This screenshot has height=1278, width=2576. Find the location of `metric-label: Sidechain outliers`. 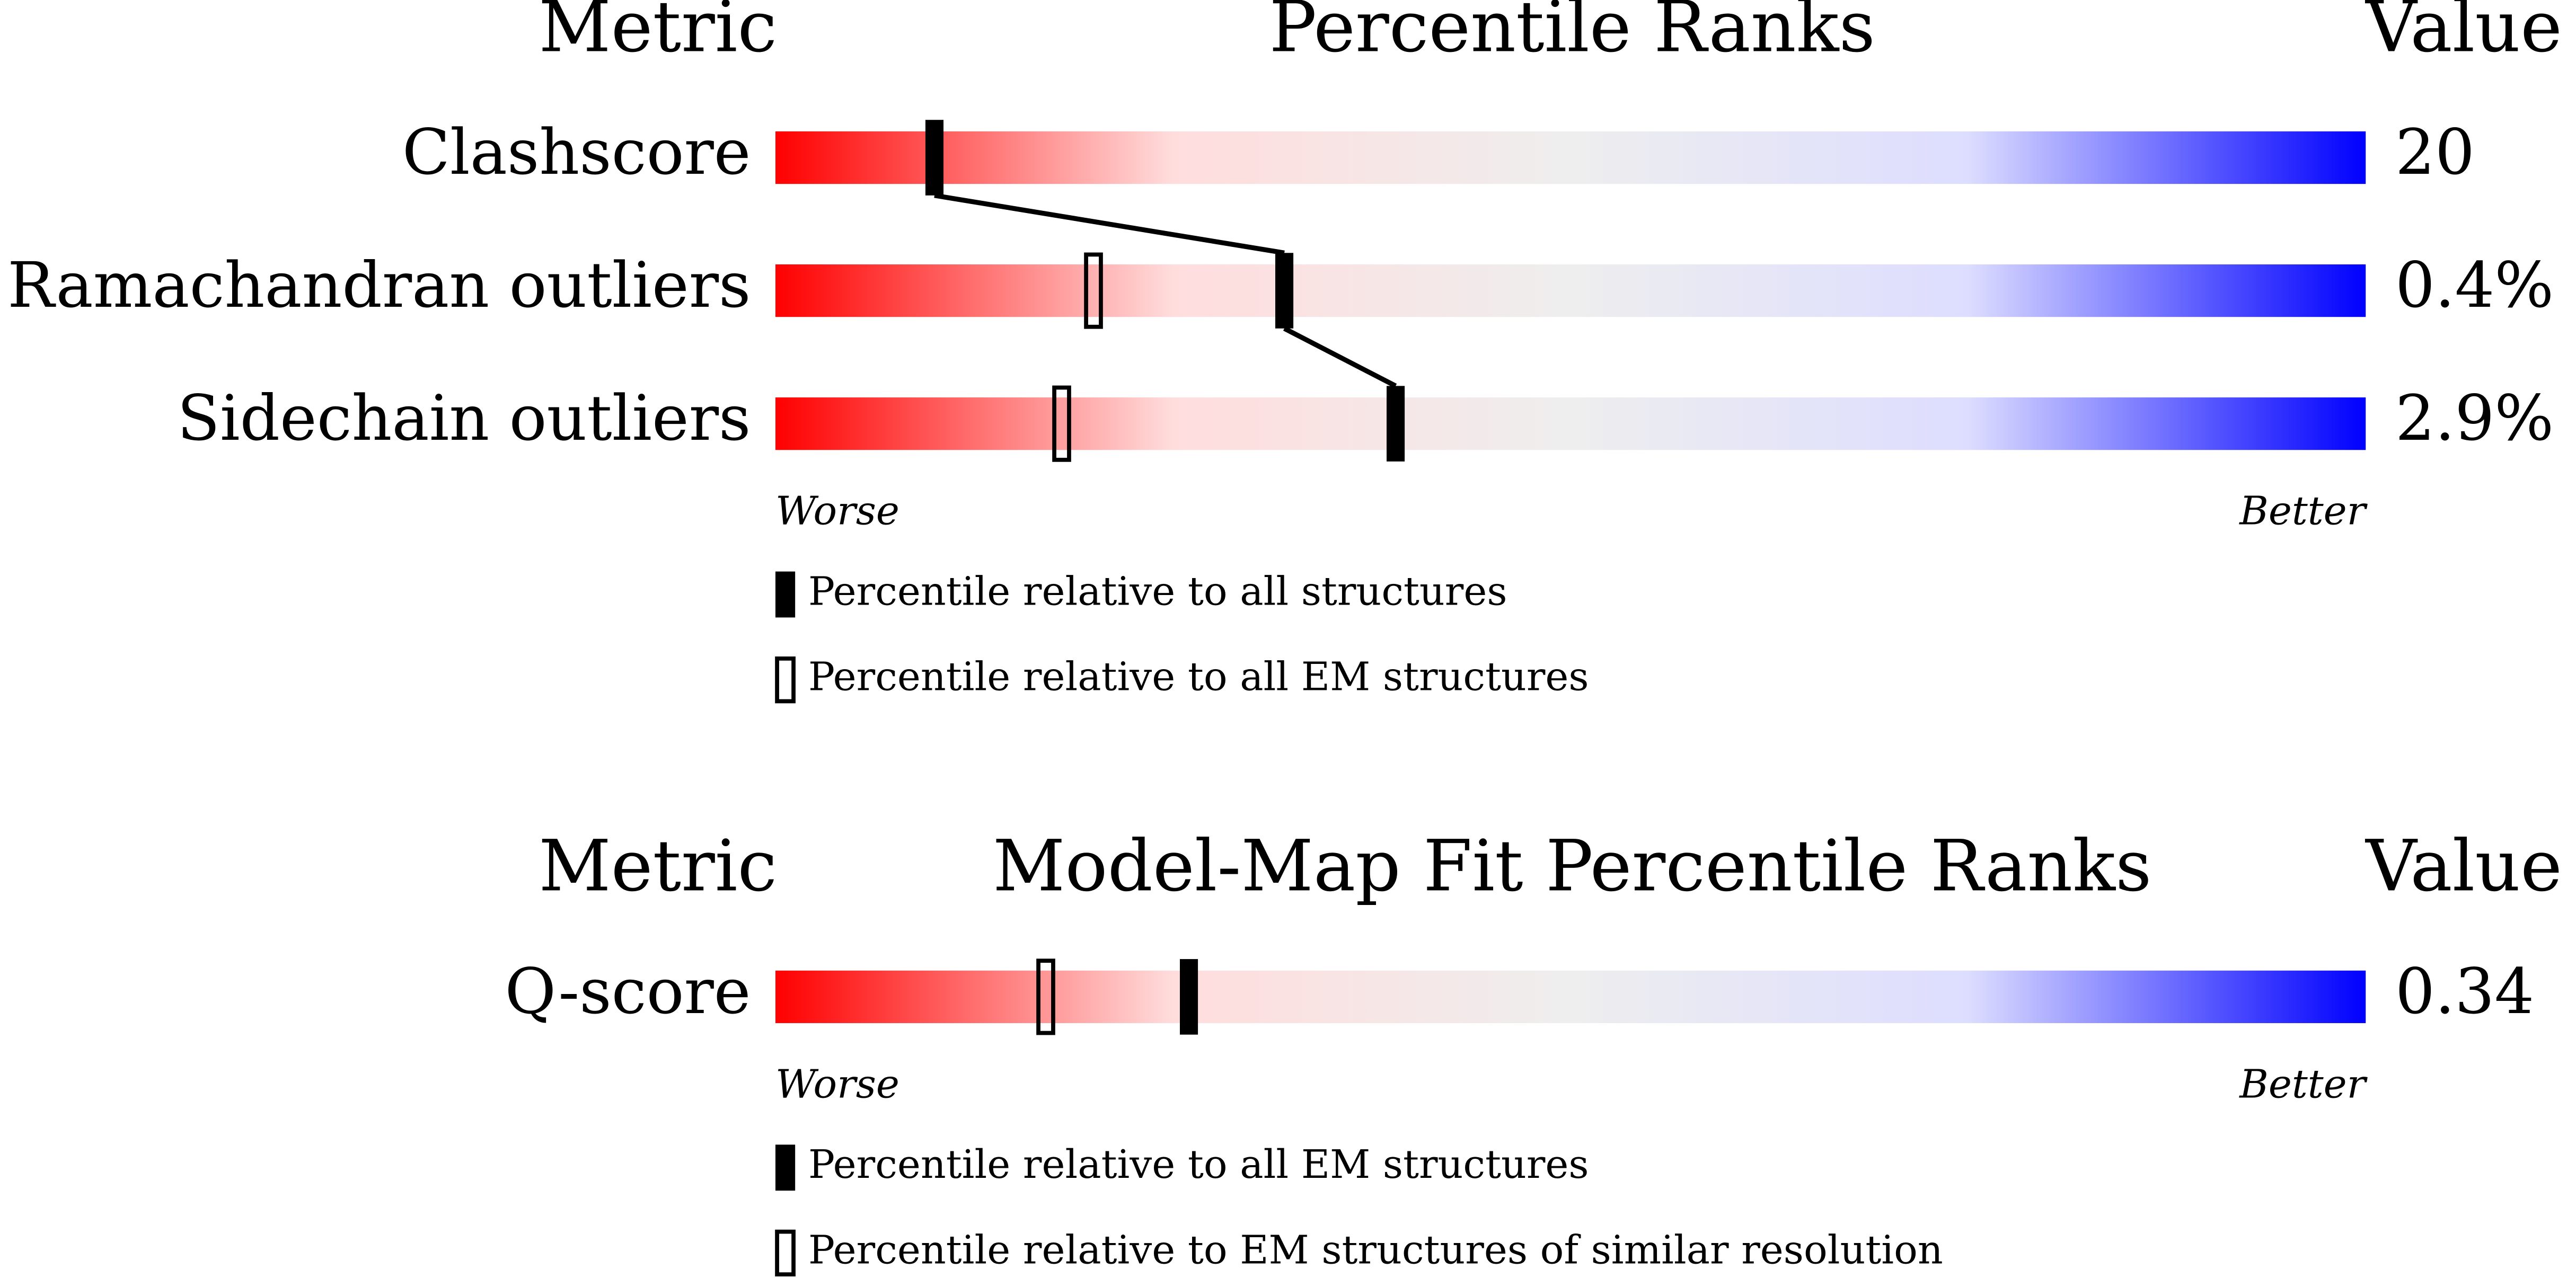

metric-label: Sidechain outliers is located at coordinates (464, 418).